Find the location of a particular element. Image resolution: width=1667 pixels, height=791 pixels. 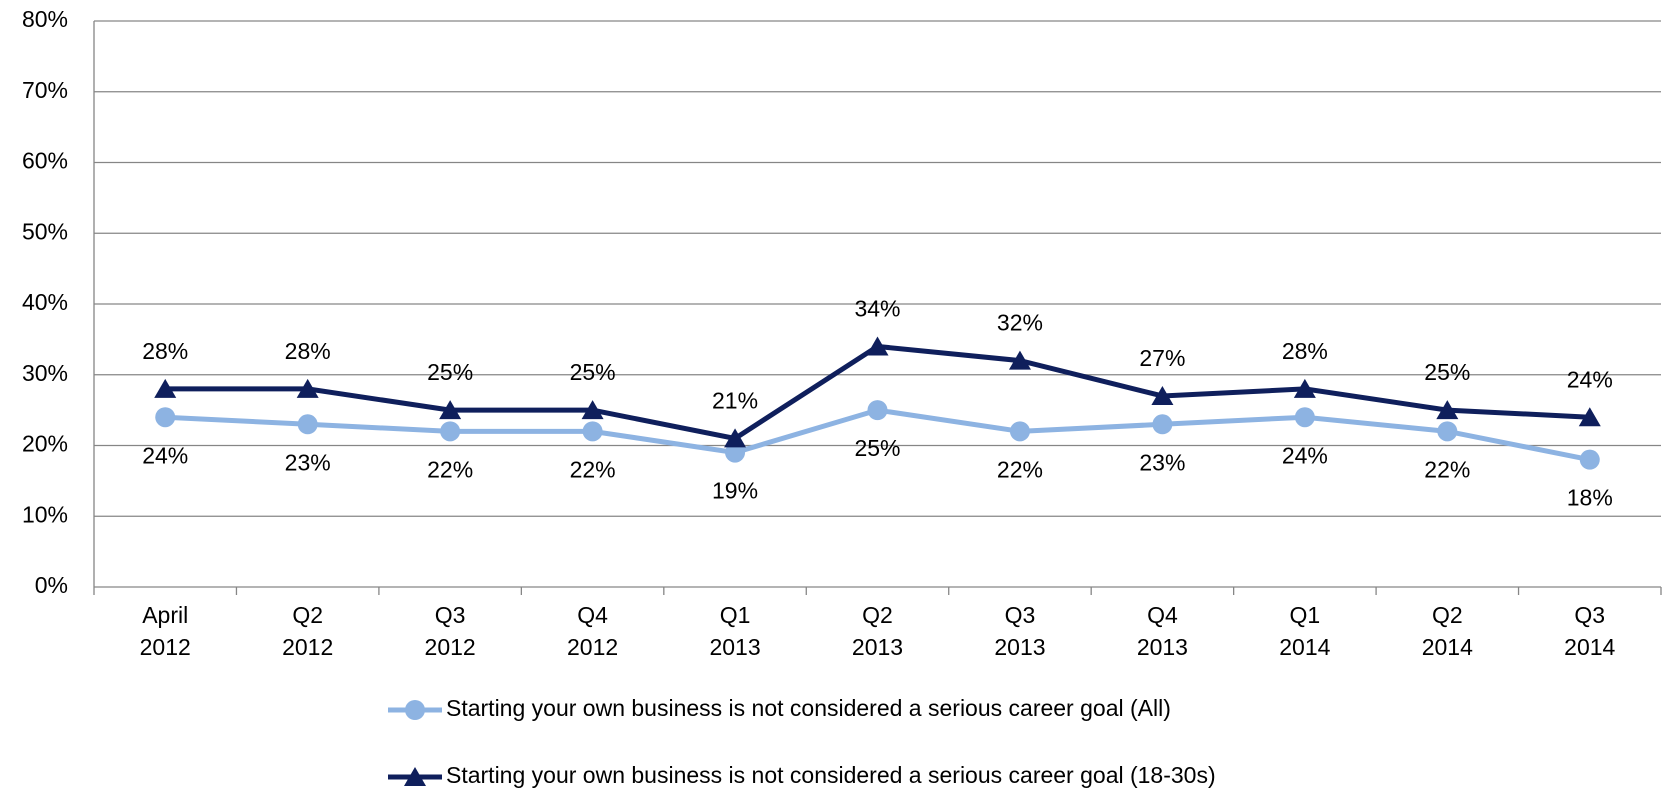

x-tick-label: Q3 2012 is located at coordinates (450, 631).